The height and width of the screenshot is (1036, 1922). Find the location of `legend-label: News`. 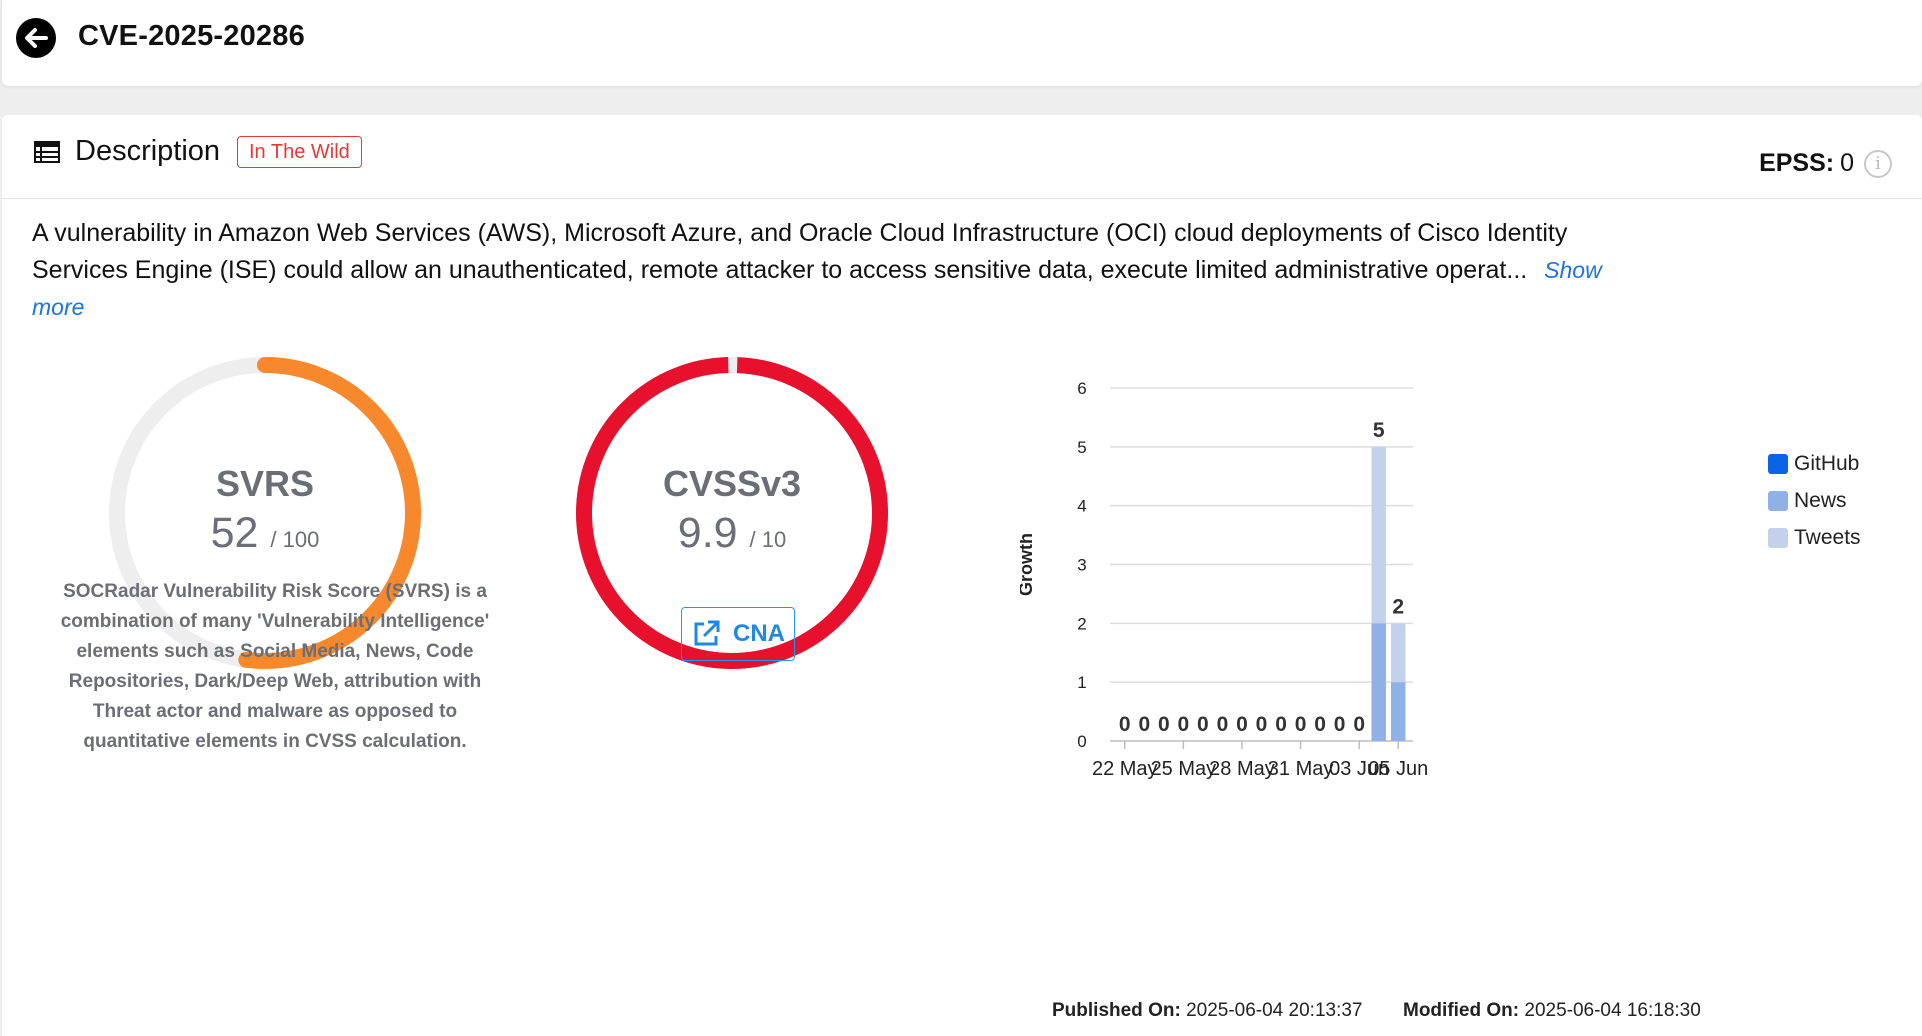

legend-label: News is located at coordinates (1820, 500).